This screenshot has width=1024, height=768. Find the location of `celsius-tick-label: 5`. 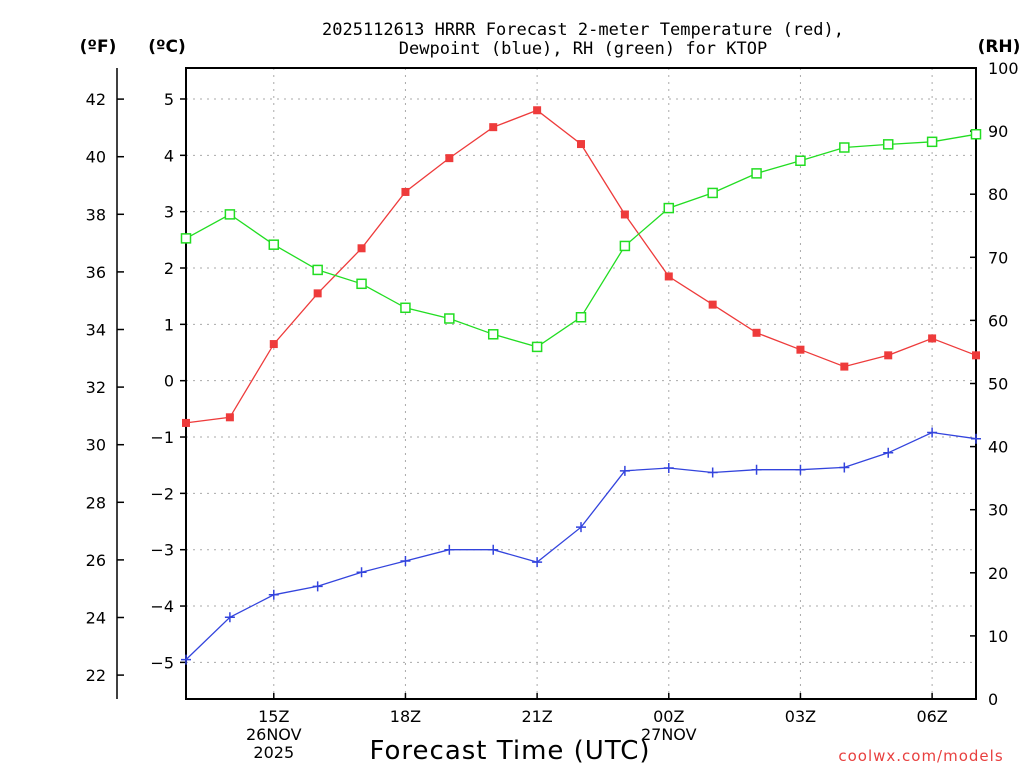

celsius-tick-label: 5 is located at coordinates (169, 99).